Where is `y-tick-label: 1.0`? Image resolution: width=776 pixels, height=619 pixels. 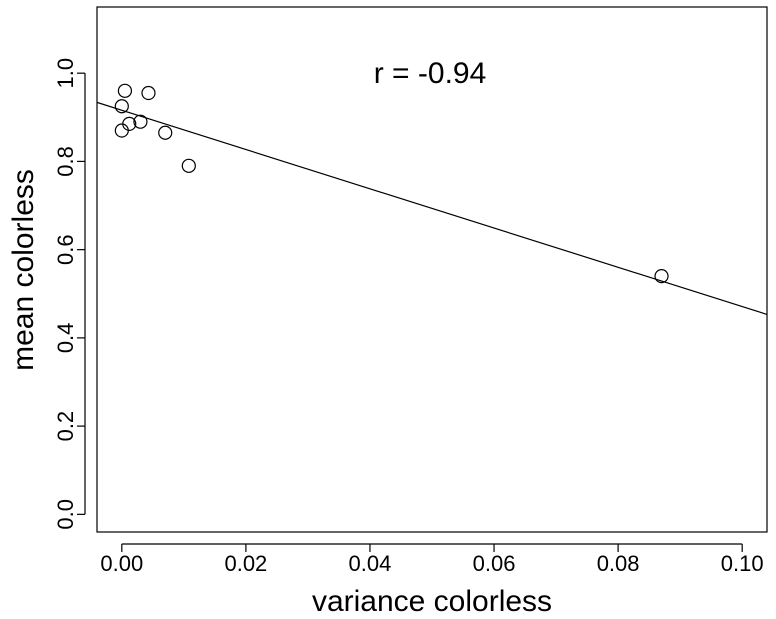
y-tick-label: 1.0 is located at coordinates (65, 73).